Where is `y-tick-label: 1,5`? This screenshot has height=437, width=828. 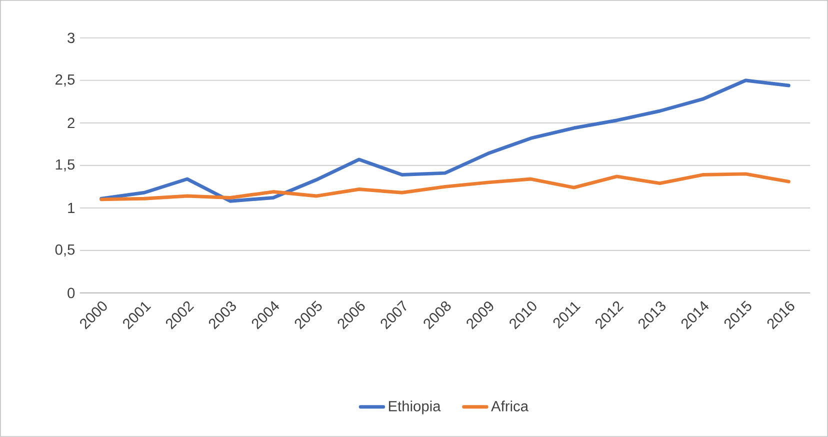 y-tick-label: 1,5 is located at coordinates (65, 166).